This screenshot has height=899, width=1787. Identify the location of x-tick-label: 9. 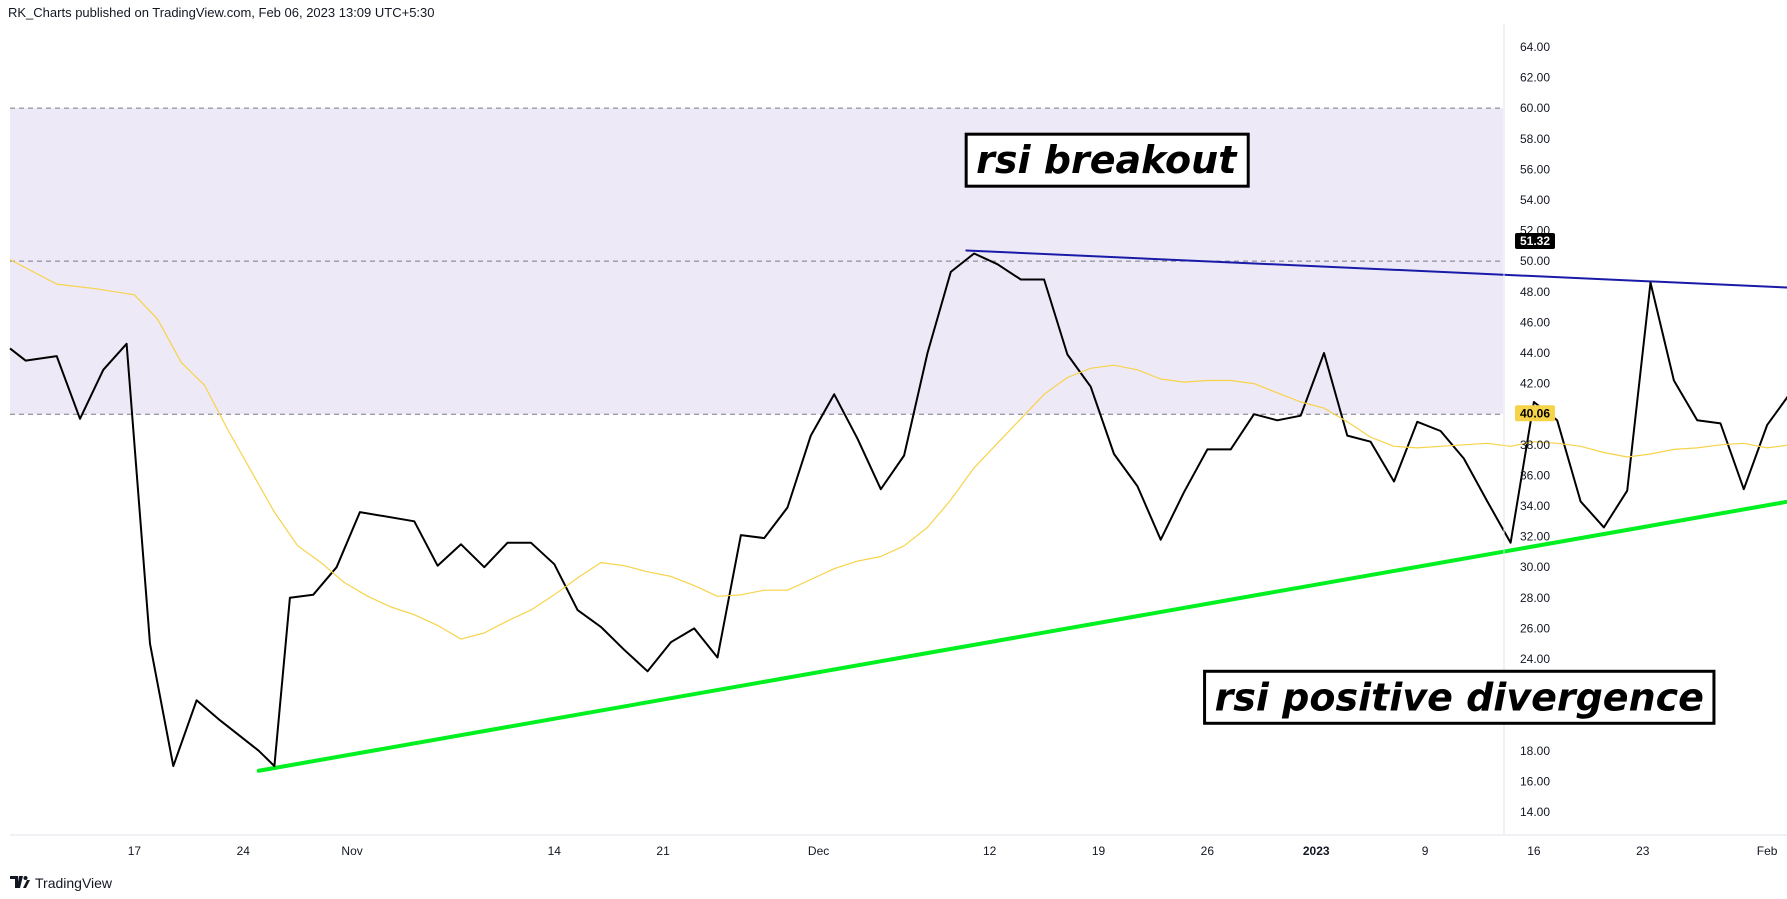
(1425, 851).